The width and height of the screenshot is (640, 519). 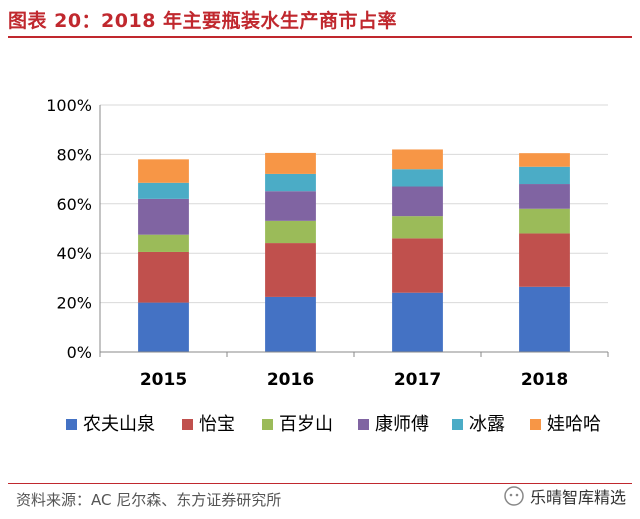 What do you see at coordinates (320, 37) in the screenshot?
I see `title-divider` at bounding box center [320, 37].